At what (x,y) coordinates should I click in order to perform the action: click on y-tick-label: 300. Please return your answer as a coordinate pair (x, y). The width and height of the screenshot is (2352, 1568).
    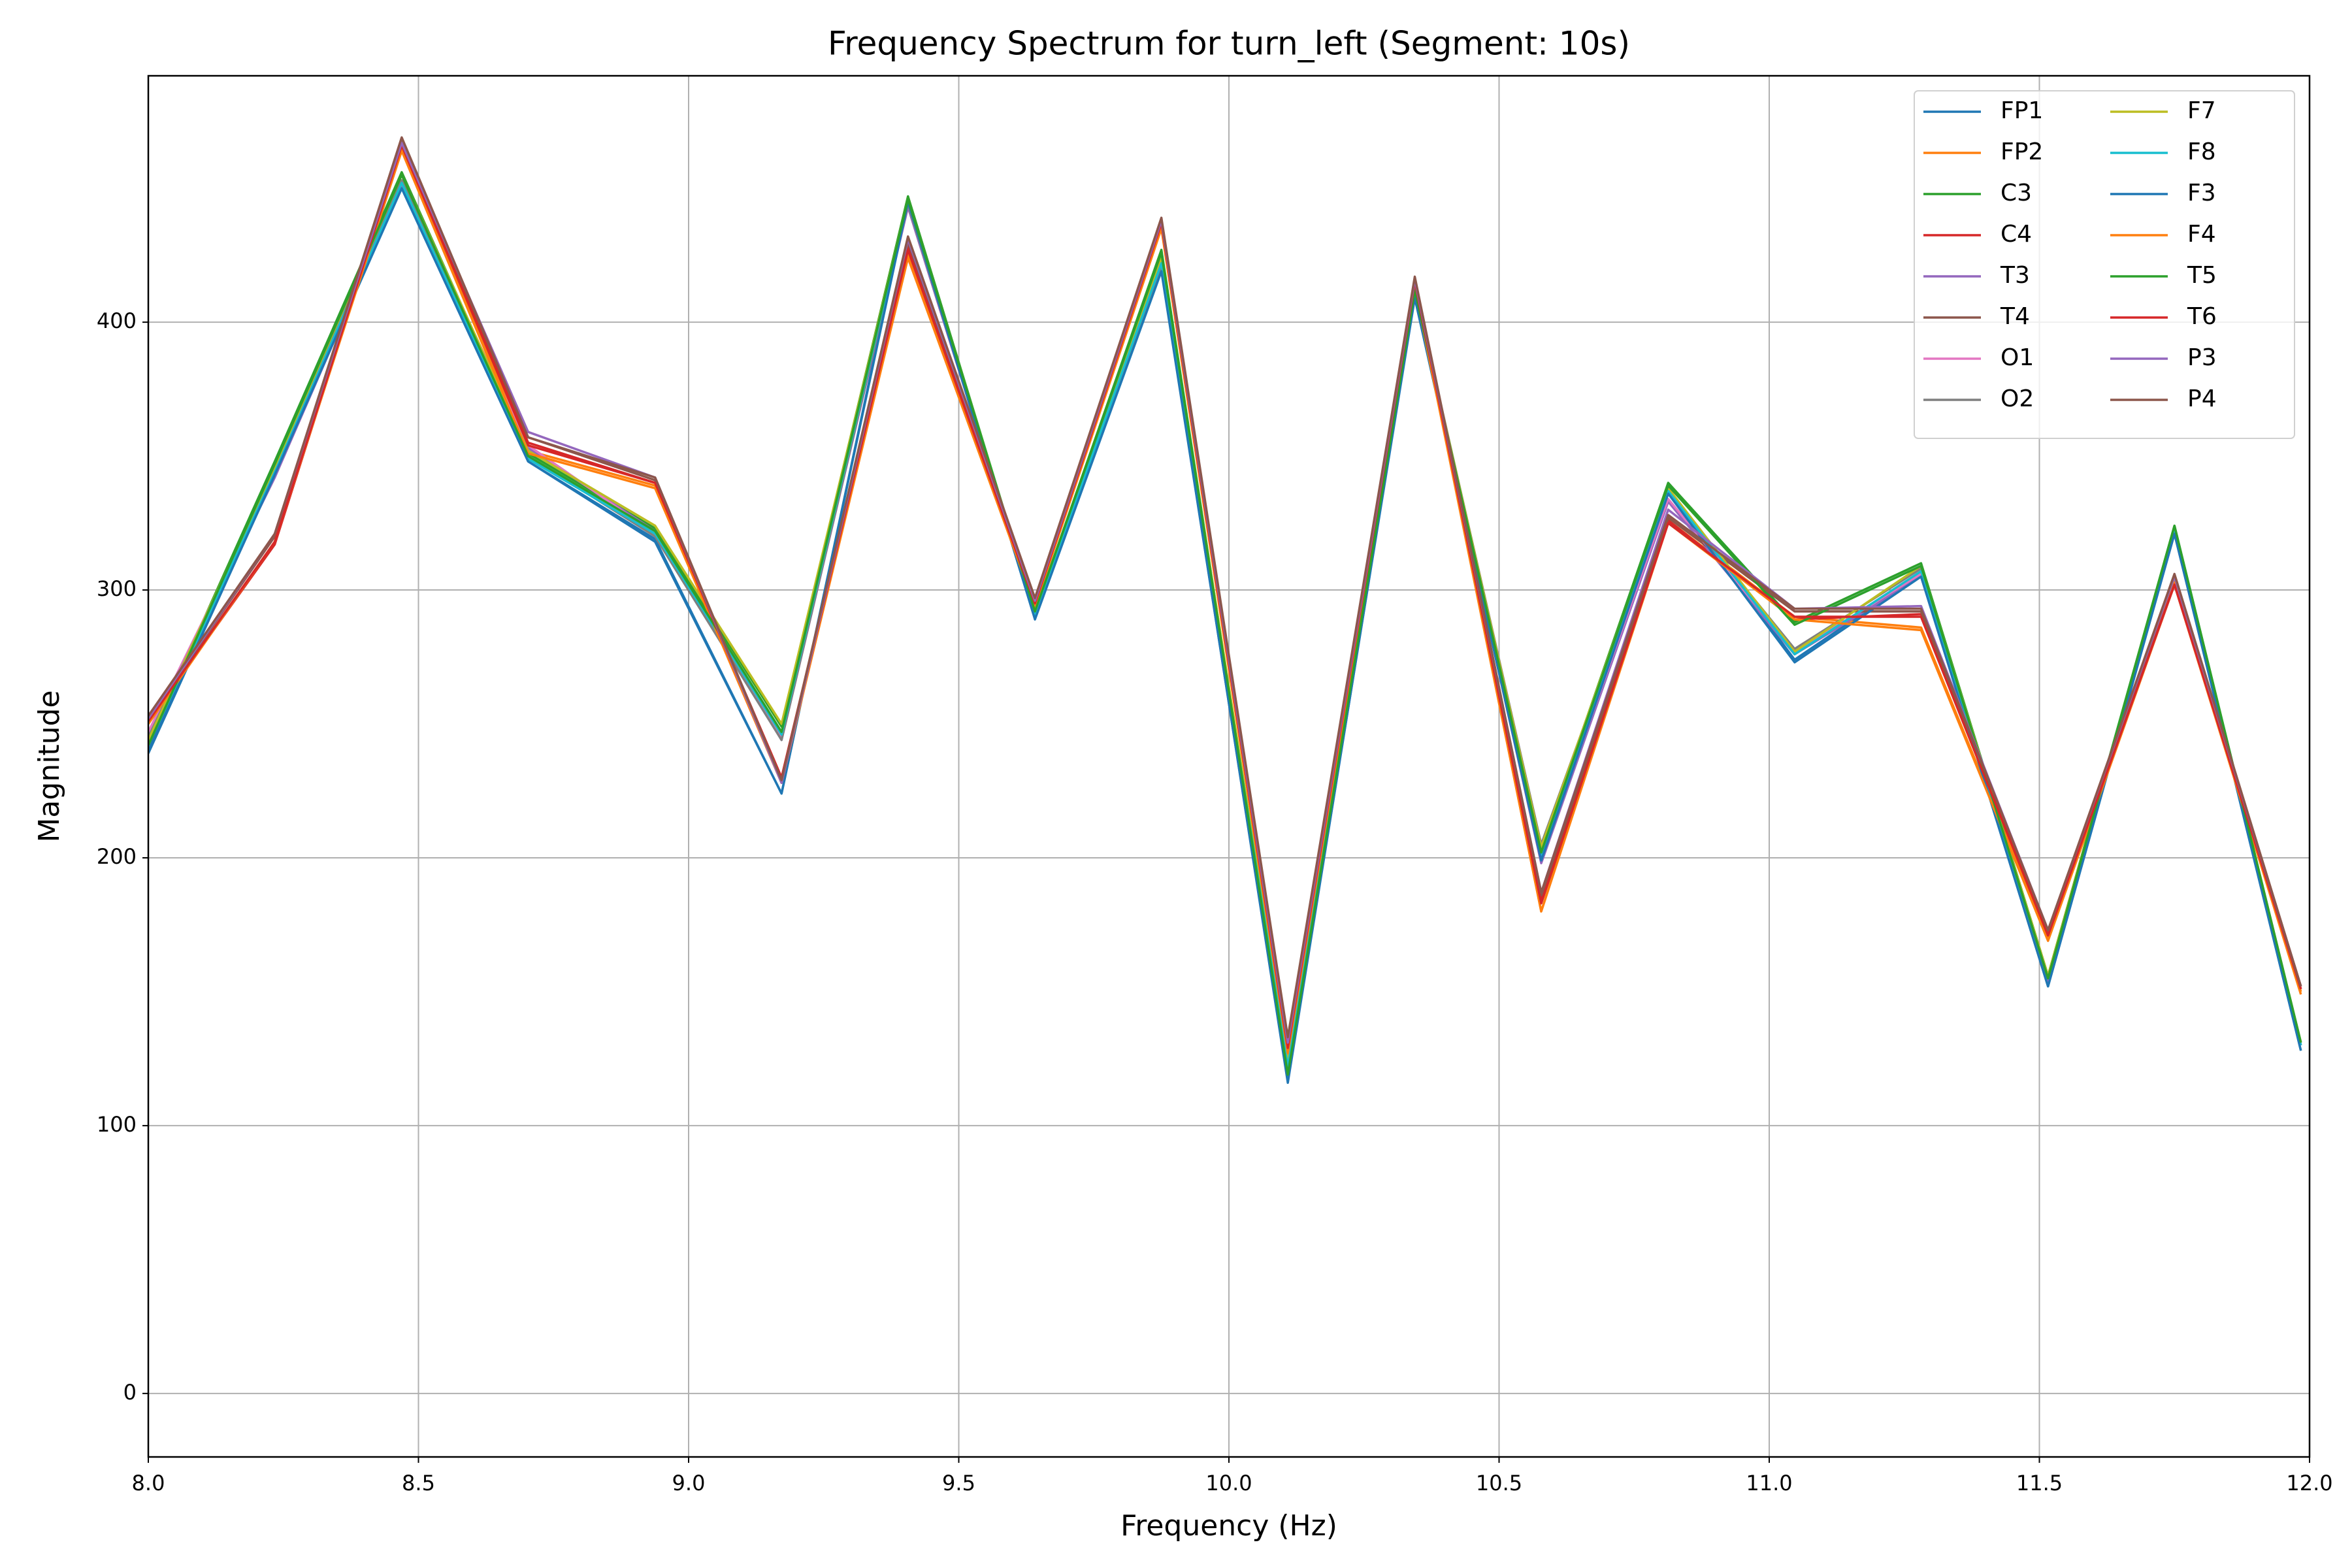
    Looking at the image, I should click on (117, 588).